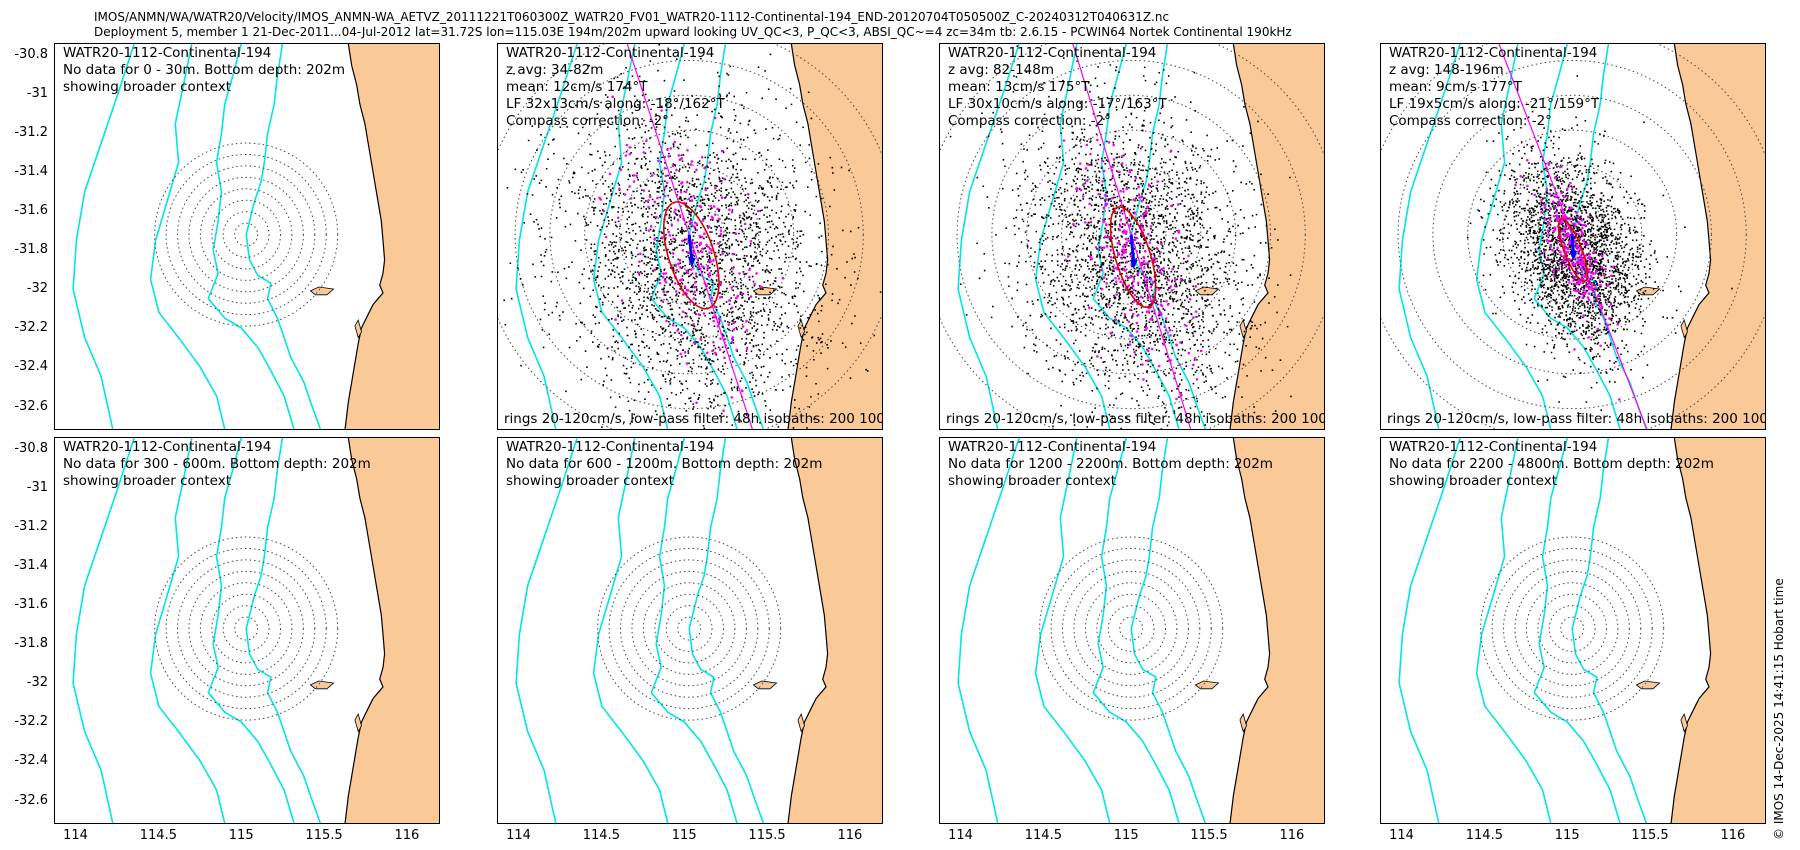 The image size is (1800, 850). I want to click on mean-arrow-head, so click(1573, 255).